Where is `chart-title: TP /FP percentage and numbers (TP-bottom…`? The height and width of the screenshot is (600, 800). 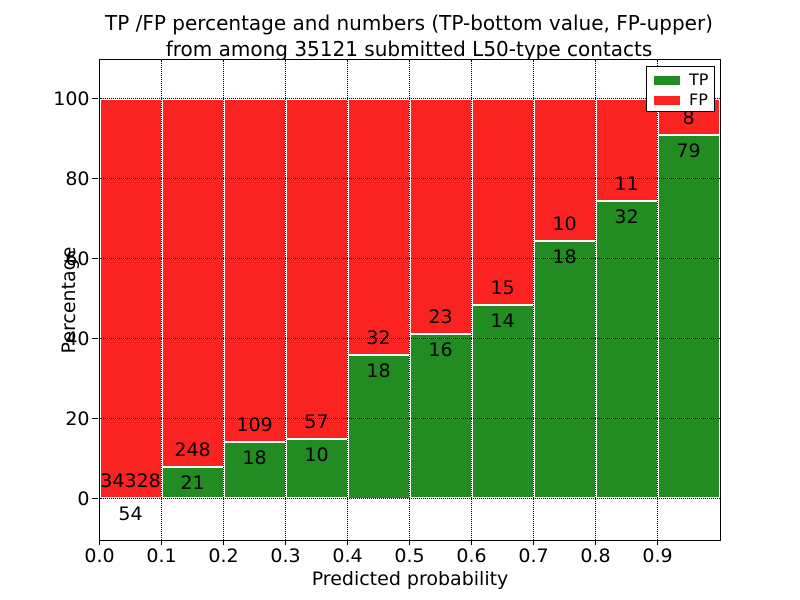 chart-title: TP /FP percentage and numbers (TP-bottom… is located at coordinates (409, 36).